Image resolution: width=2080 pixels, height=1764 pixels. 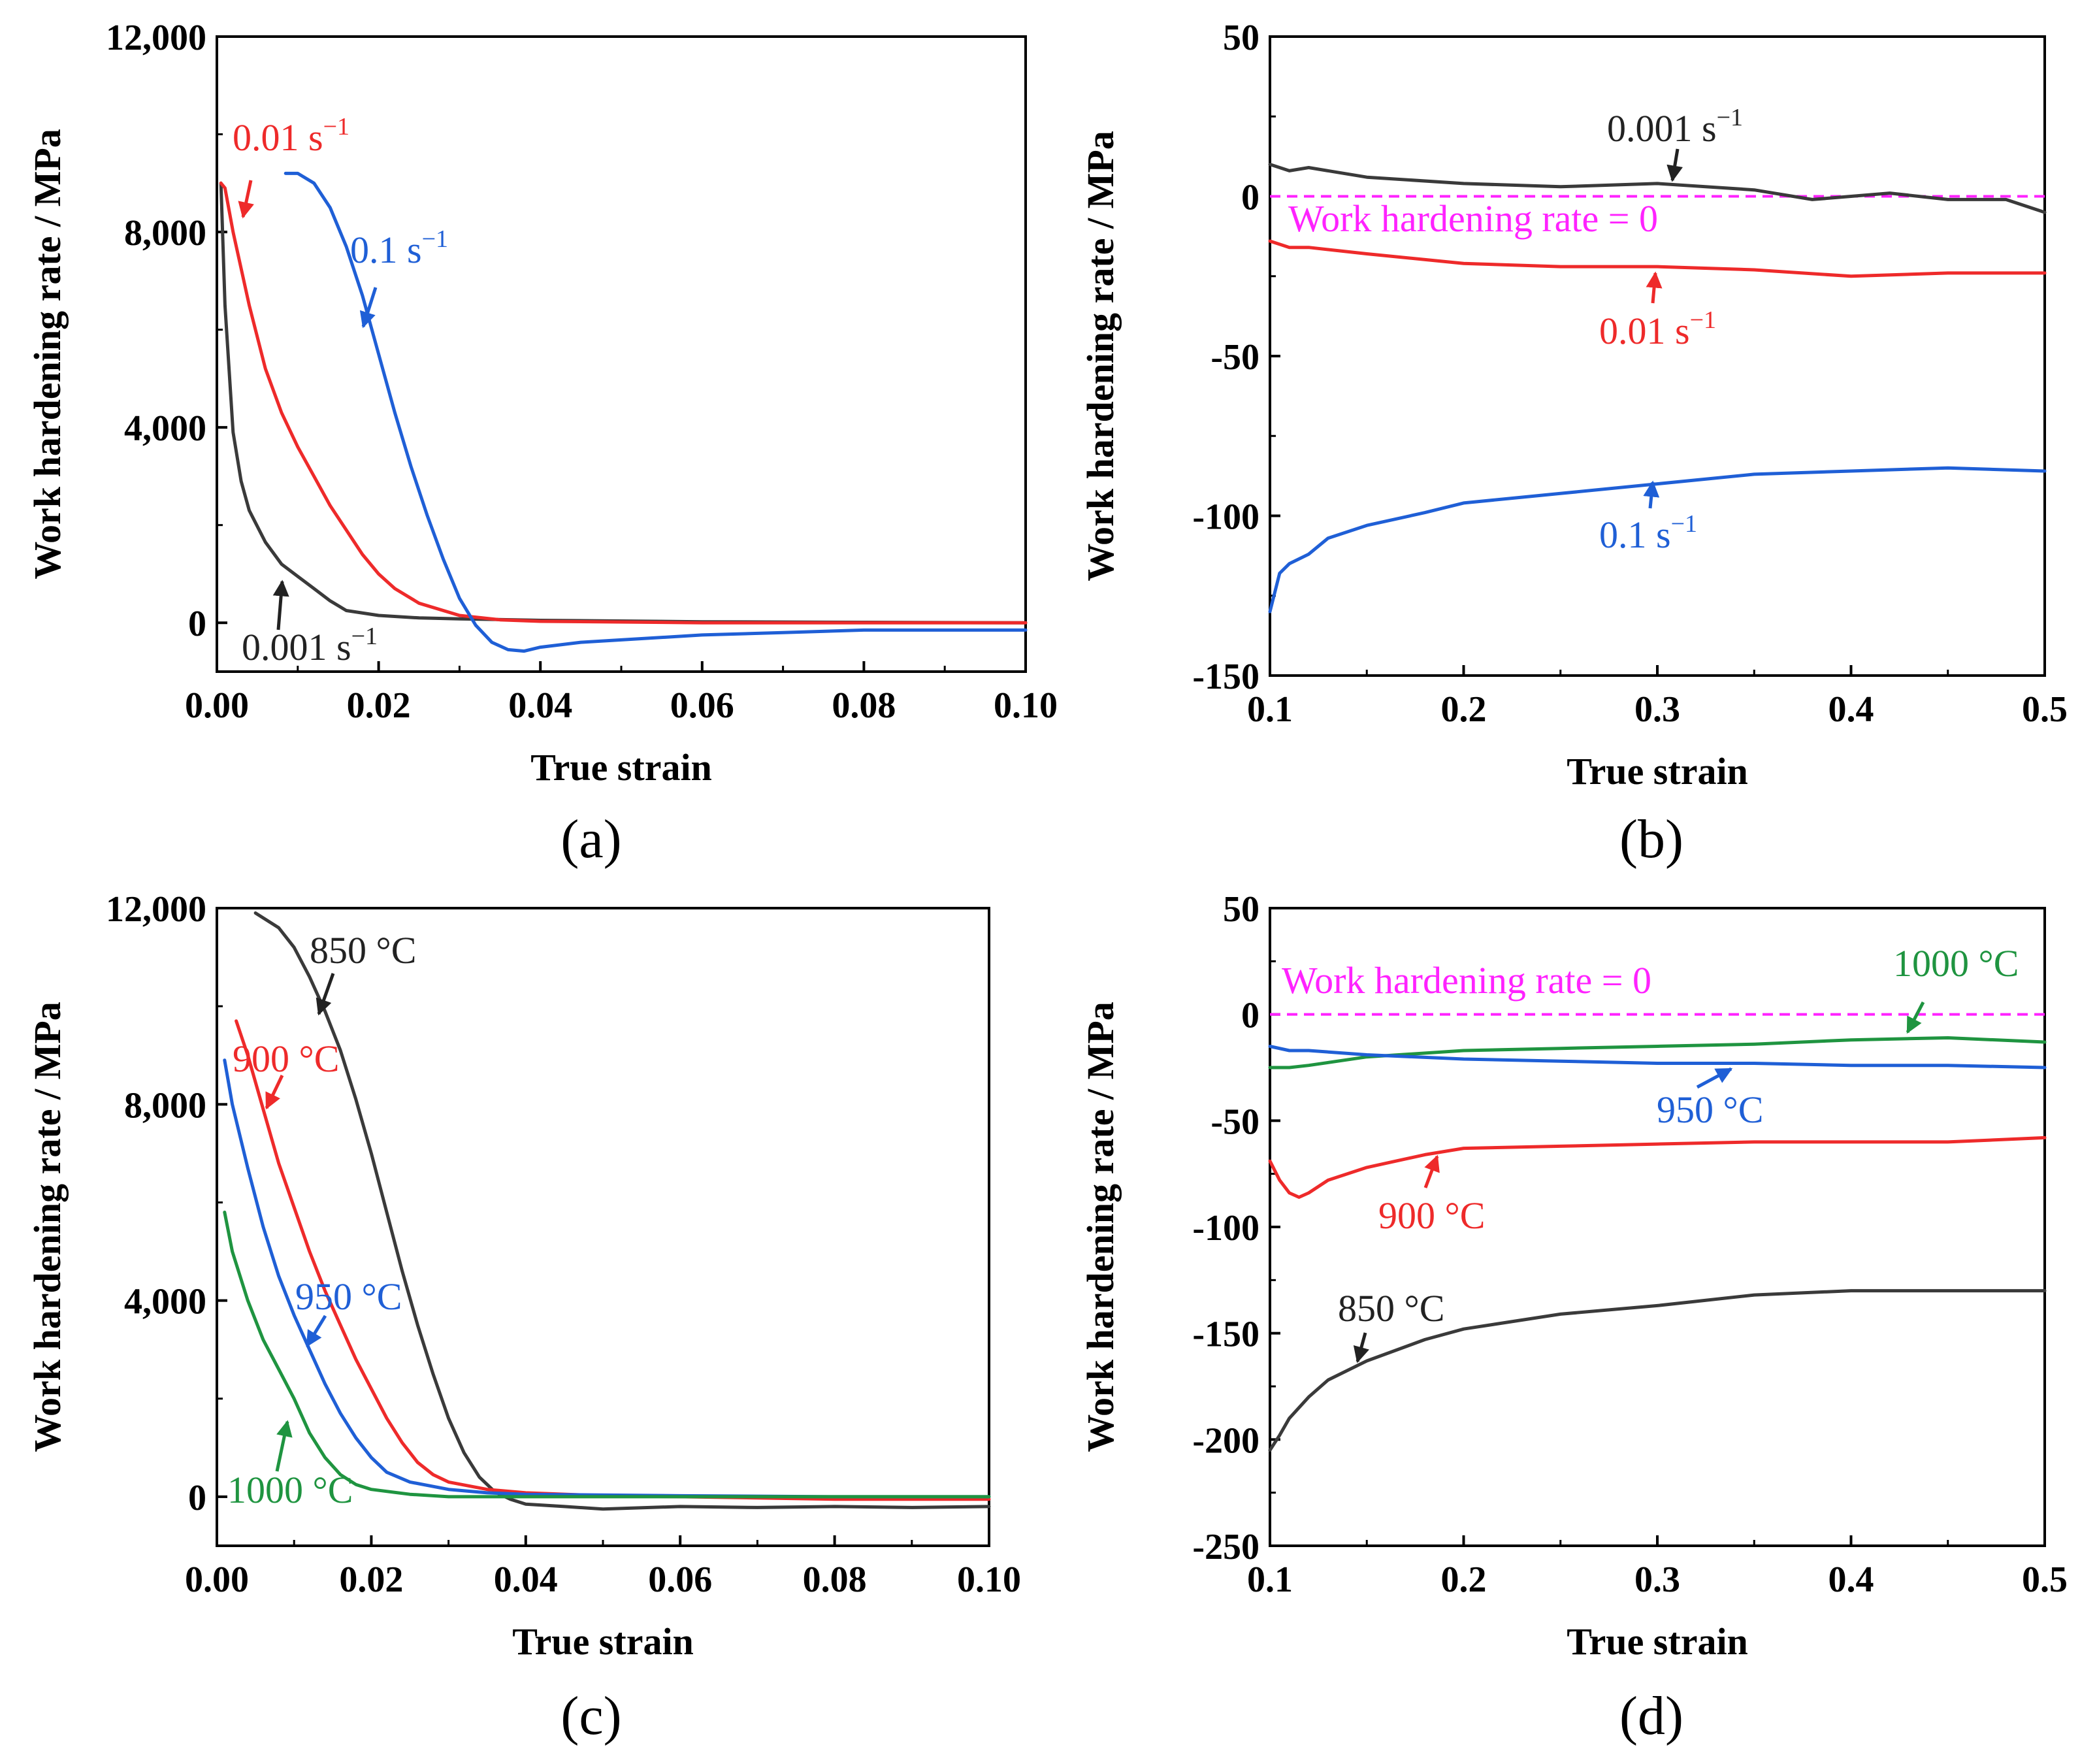 What do you see at coordinates (540, 705) in the screenshot?
I see `panel-a-x-tick-label: 0.04` at bounding box center [540, 705].